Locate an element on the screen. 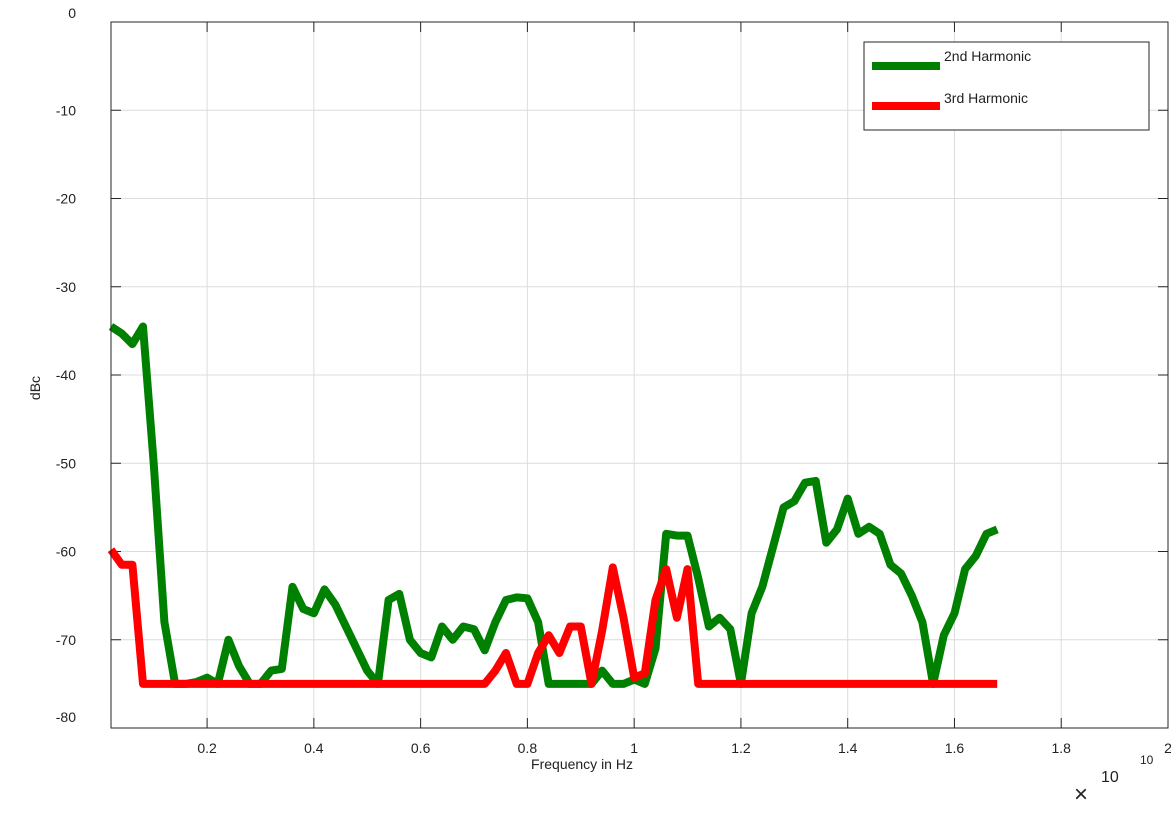  series-line-3rd-harmonic is located at coordinates (552, 617).